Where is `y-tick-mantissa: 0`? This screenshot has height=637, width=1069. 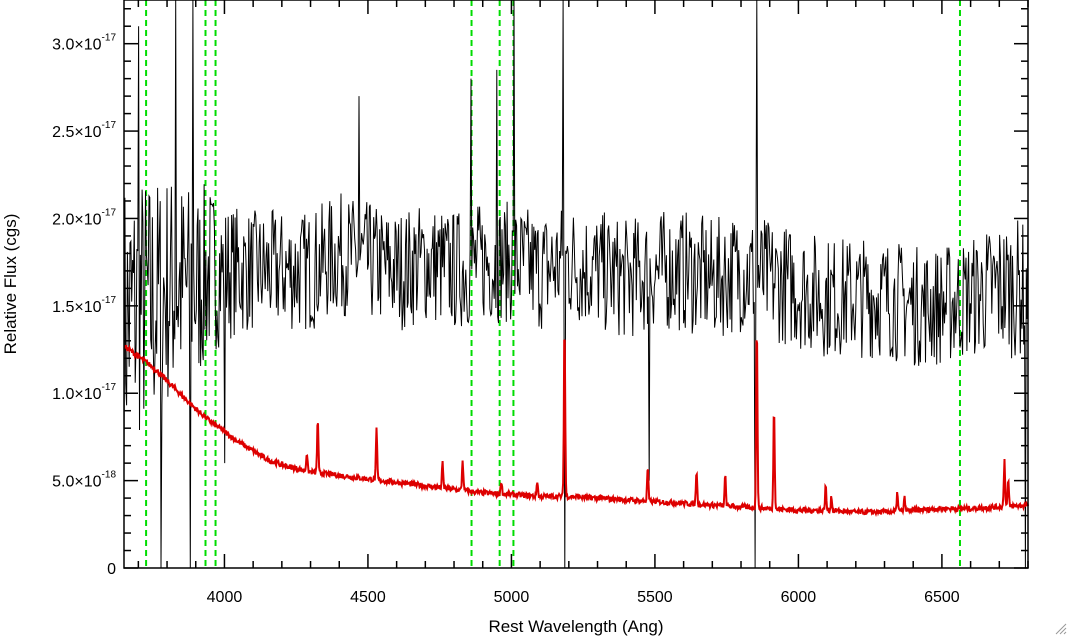 y-tick-mantissa: 0 is located at coordinates (111, 569).